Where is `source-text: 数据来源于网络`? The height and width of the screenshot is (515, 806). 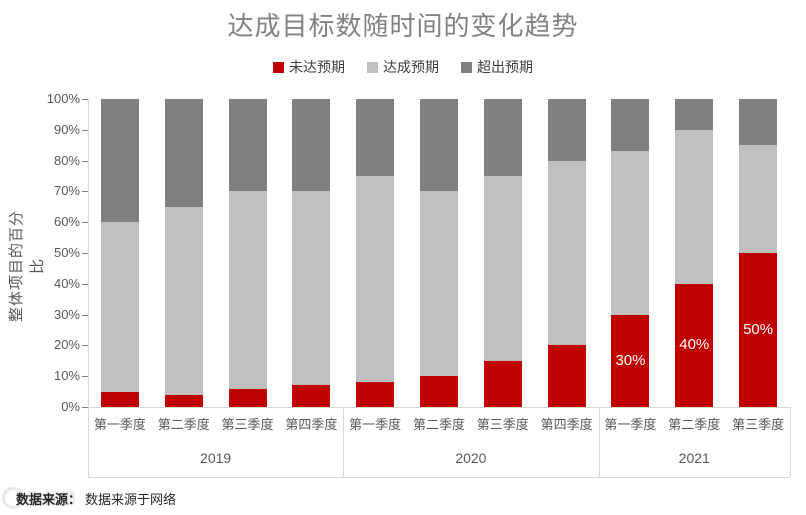
source-text: 数据来源于网络 is located at coordinates (131, 499).